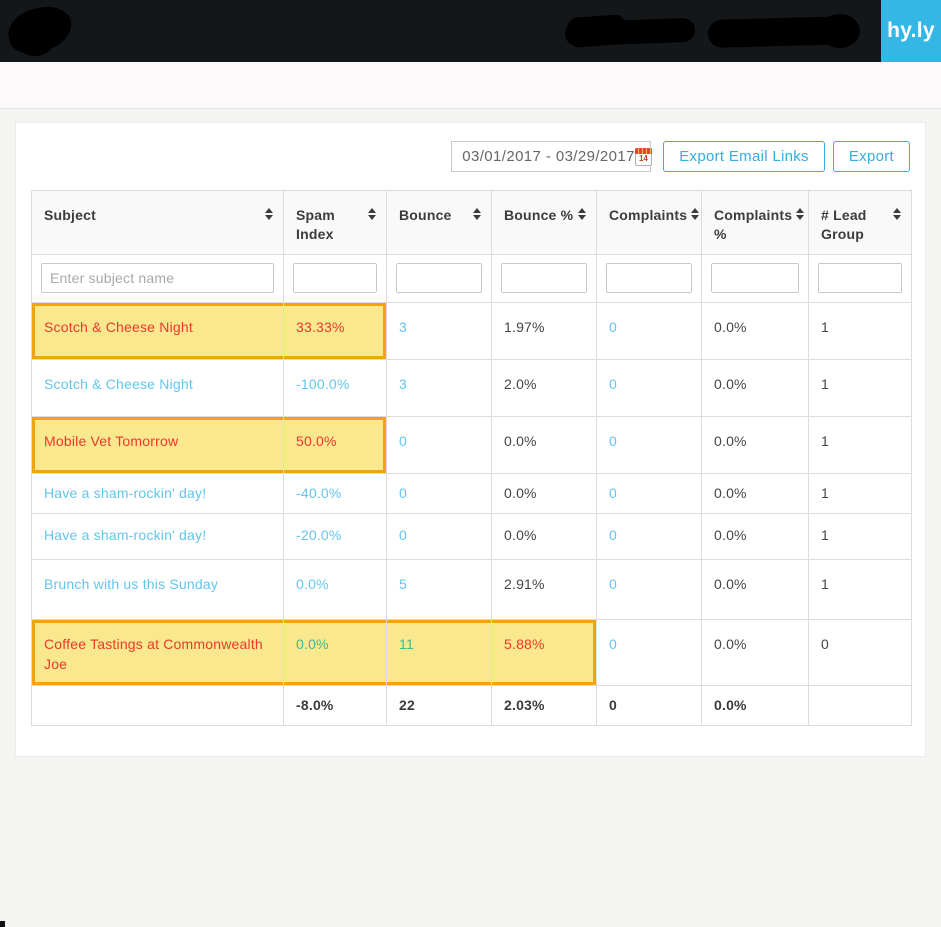 Image resolution: width=941 pixels, height=927 pixels. Describe the element at coordinates (860, 222) in the screenshot. I see `column-header-lead-group: # Lead Group` at that location.